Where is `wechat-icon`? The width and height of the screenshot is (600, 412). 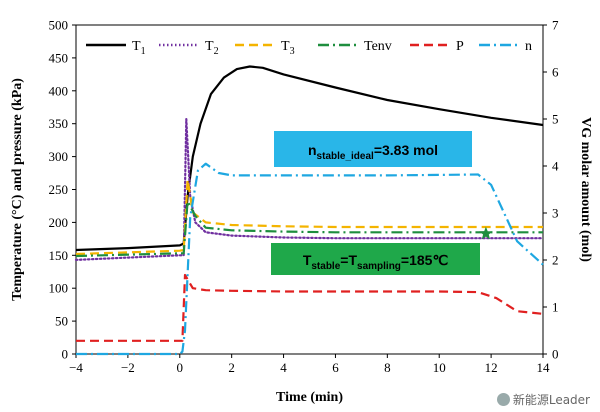
wechat-icon is located at coordinates (503, 399).